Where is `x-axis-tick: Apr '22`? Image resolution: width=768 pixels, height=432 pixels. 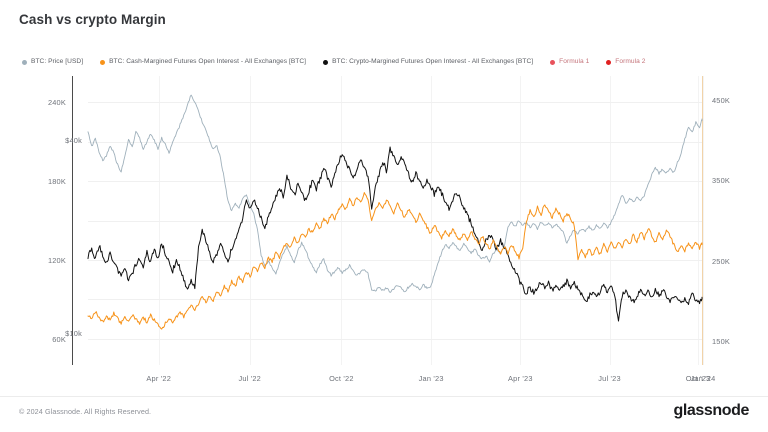
x-axis-tick: Apr '22 is located at coordinates (159, 378).